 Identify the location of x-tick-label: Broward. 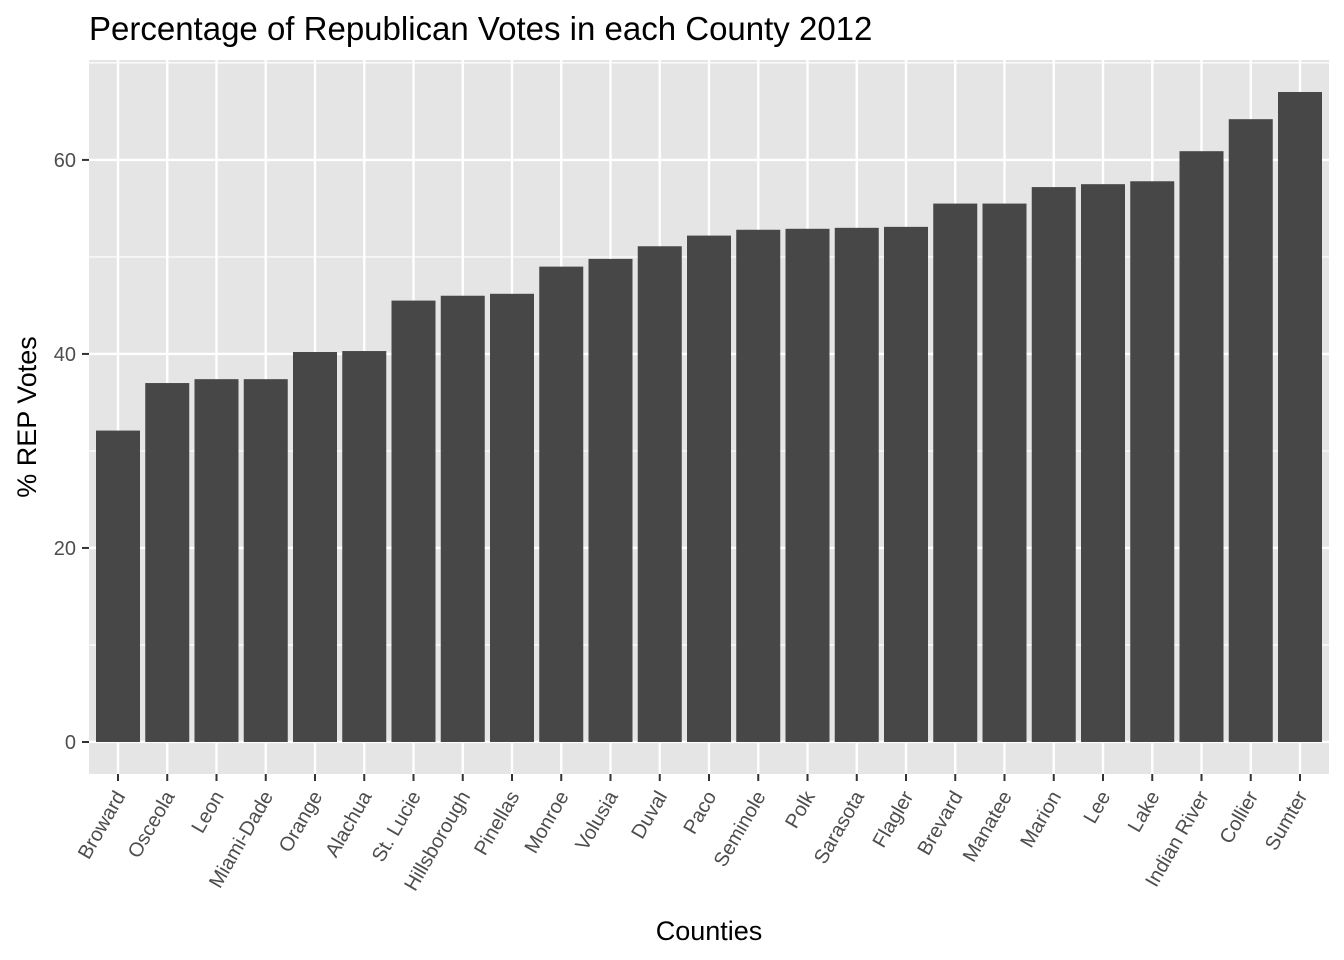
(102, 826).